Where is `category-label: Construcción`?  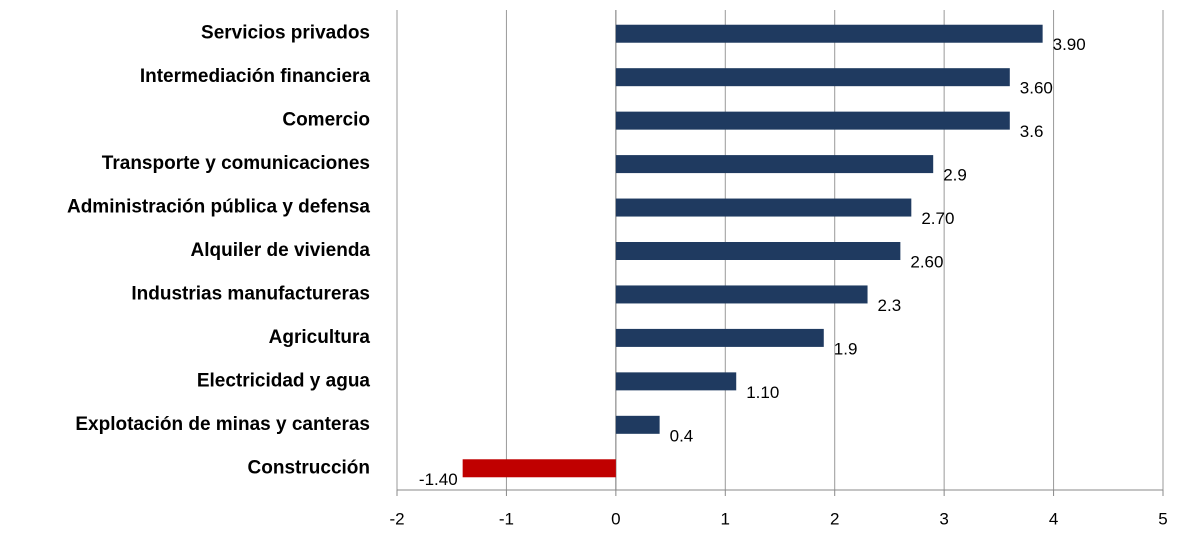 category-label: Construcción is located at coordinates (309, 467).